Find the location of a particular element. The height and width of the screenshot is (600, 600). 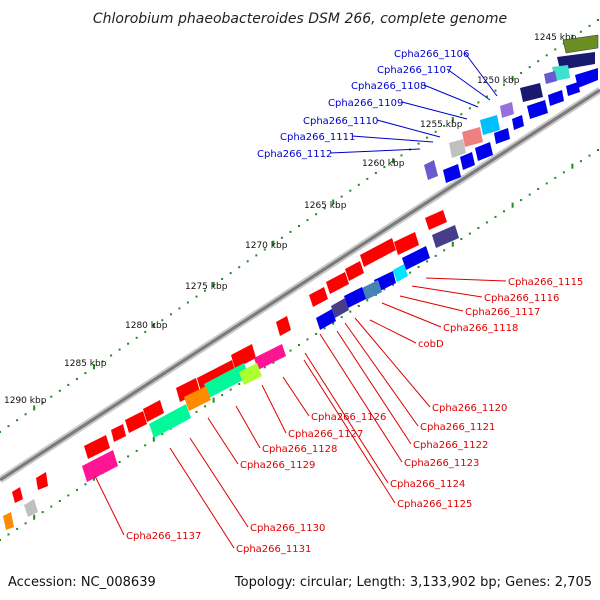

gene-label: Cpha266_1121 is located at coordinates (457, 427).